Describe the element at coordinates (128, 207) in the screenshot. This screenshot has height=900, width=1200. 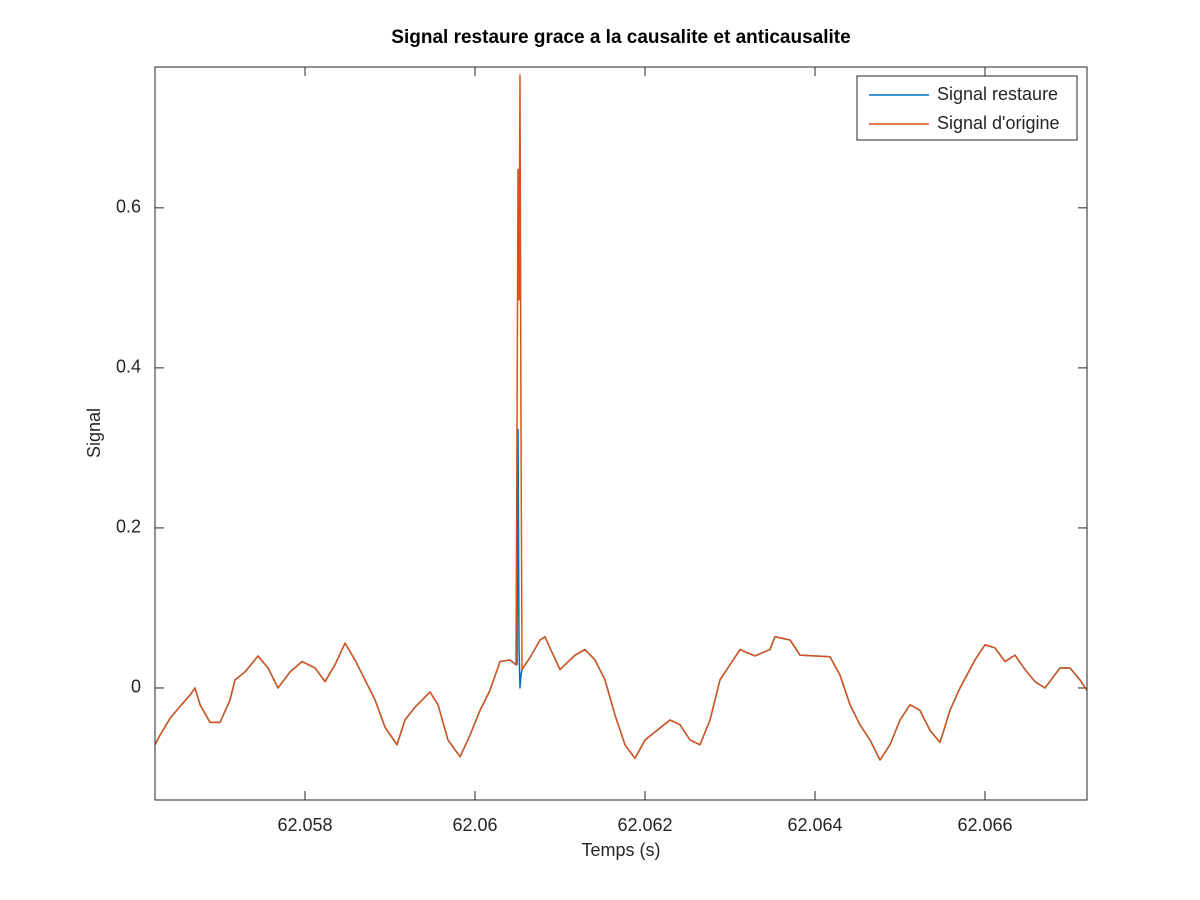
I see `y-tick-label: 0.6` at that location.